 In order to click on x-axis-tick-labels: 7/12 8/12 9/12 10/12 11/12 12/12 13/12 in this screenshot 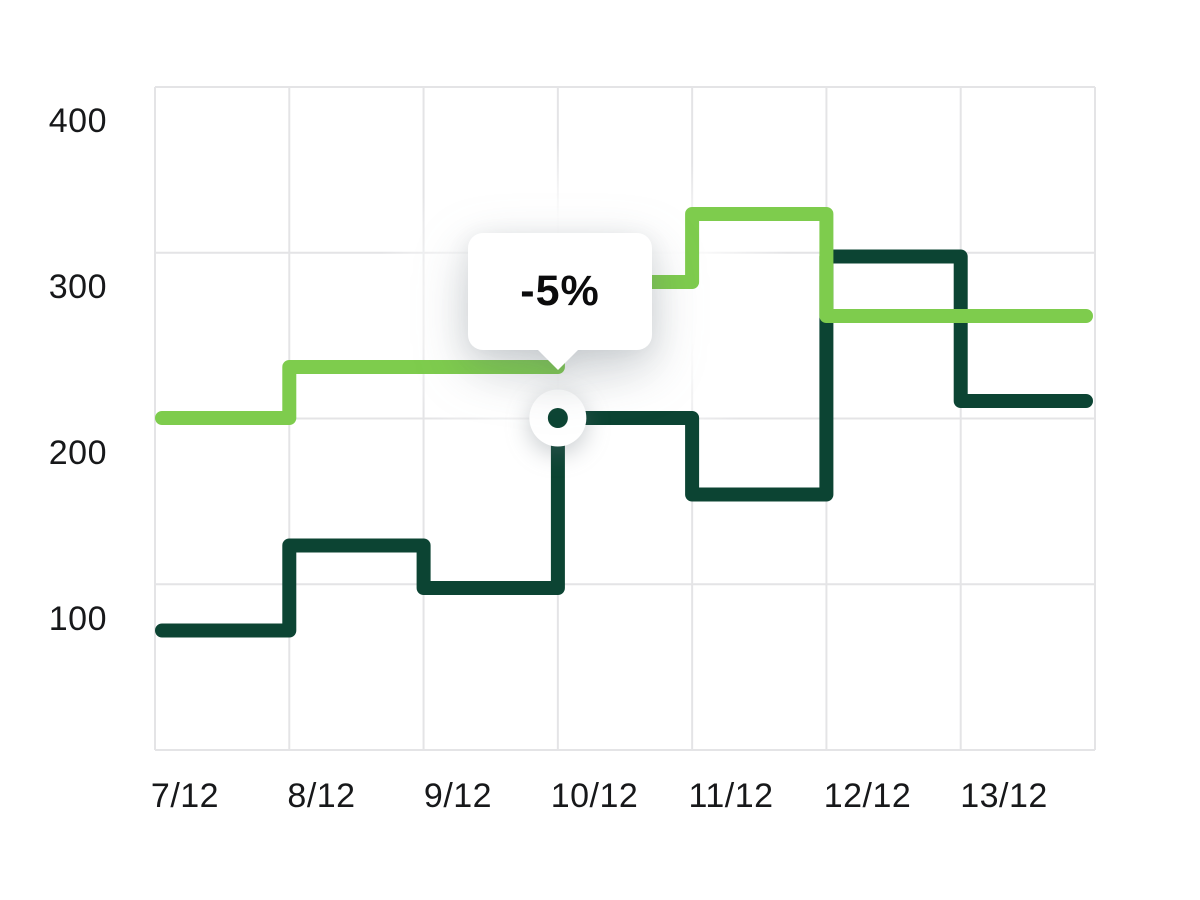, I will do `click(599, 796)`.